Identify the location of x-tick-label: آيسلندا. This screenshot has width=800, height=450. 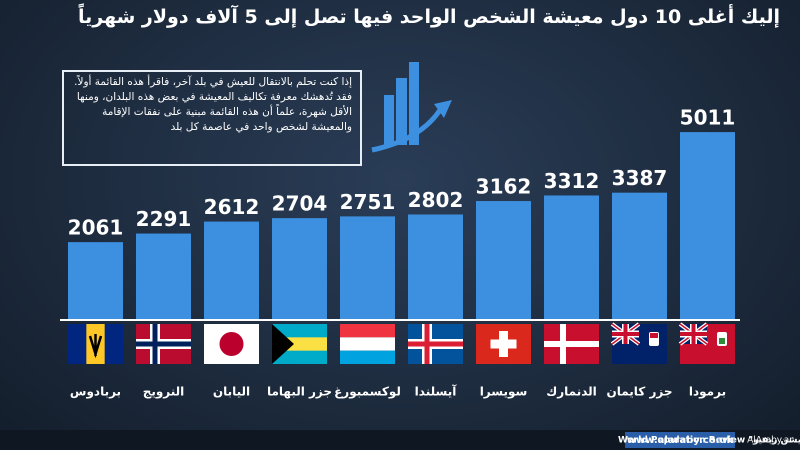
(436, 391).